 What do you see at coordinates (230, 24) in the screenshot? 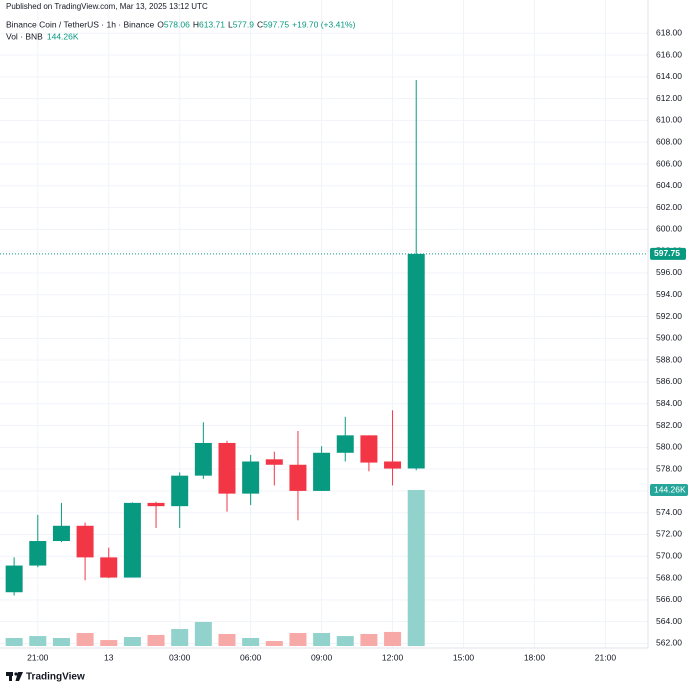
I see `legend-key: L` at bounding box center [230, 24].